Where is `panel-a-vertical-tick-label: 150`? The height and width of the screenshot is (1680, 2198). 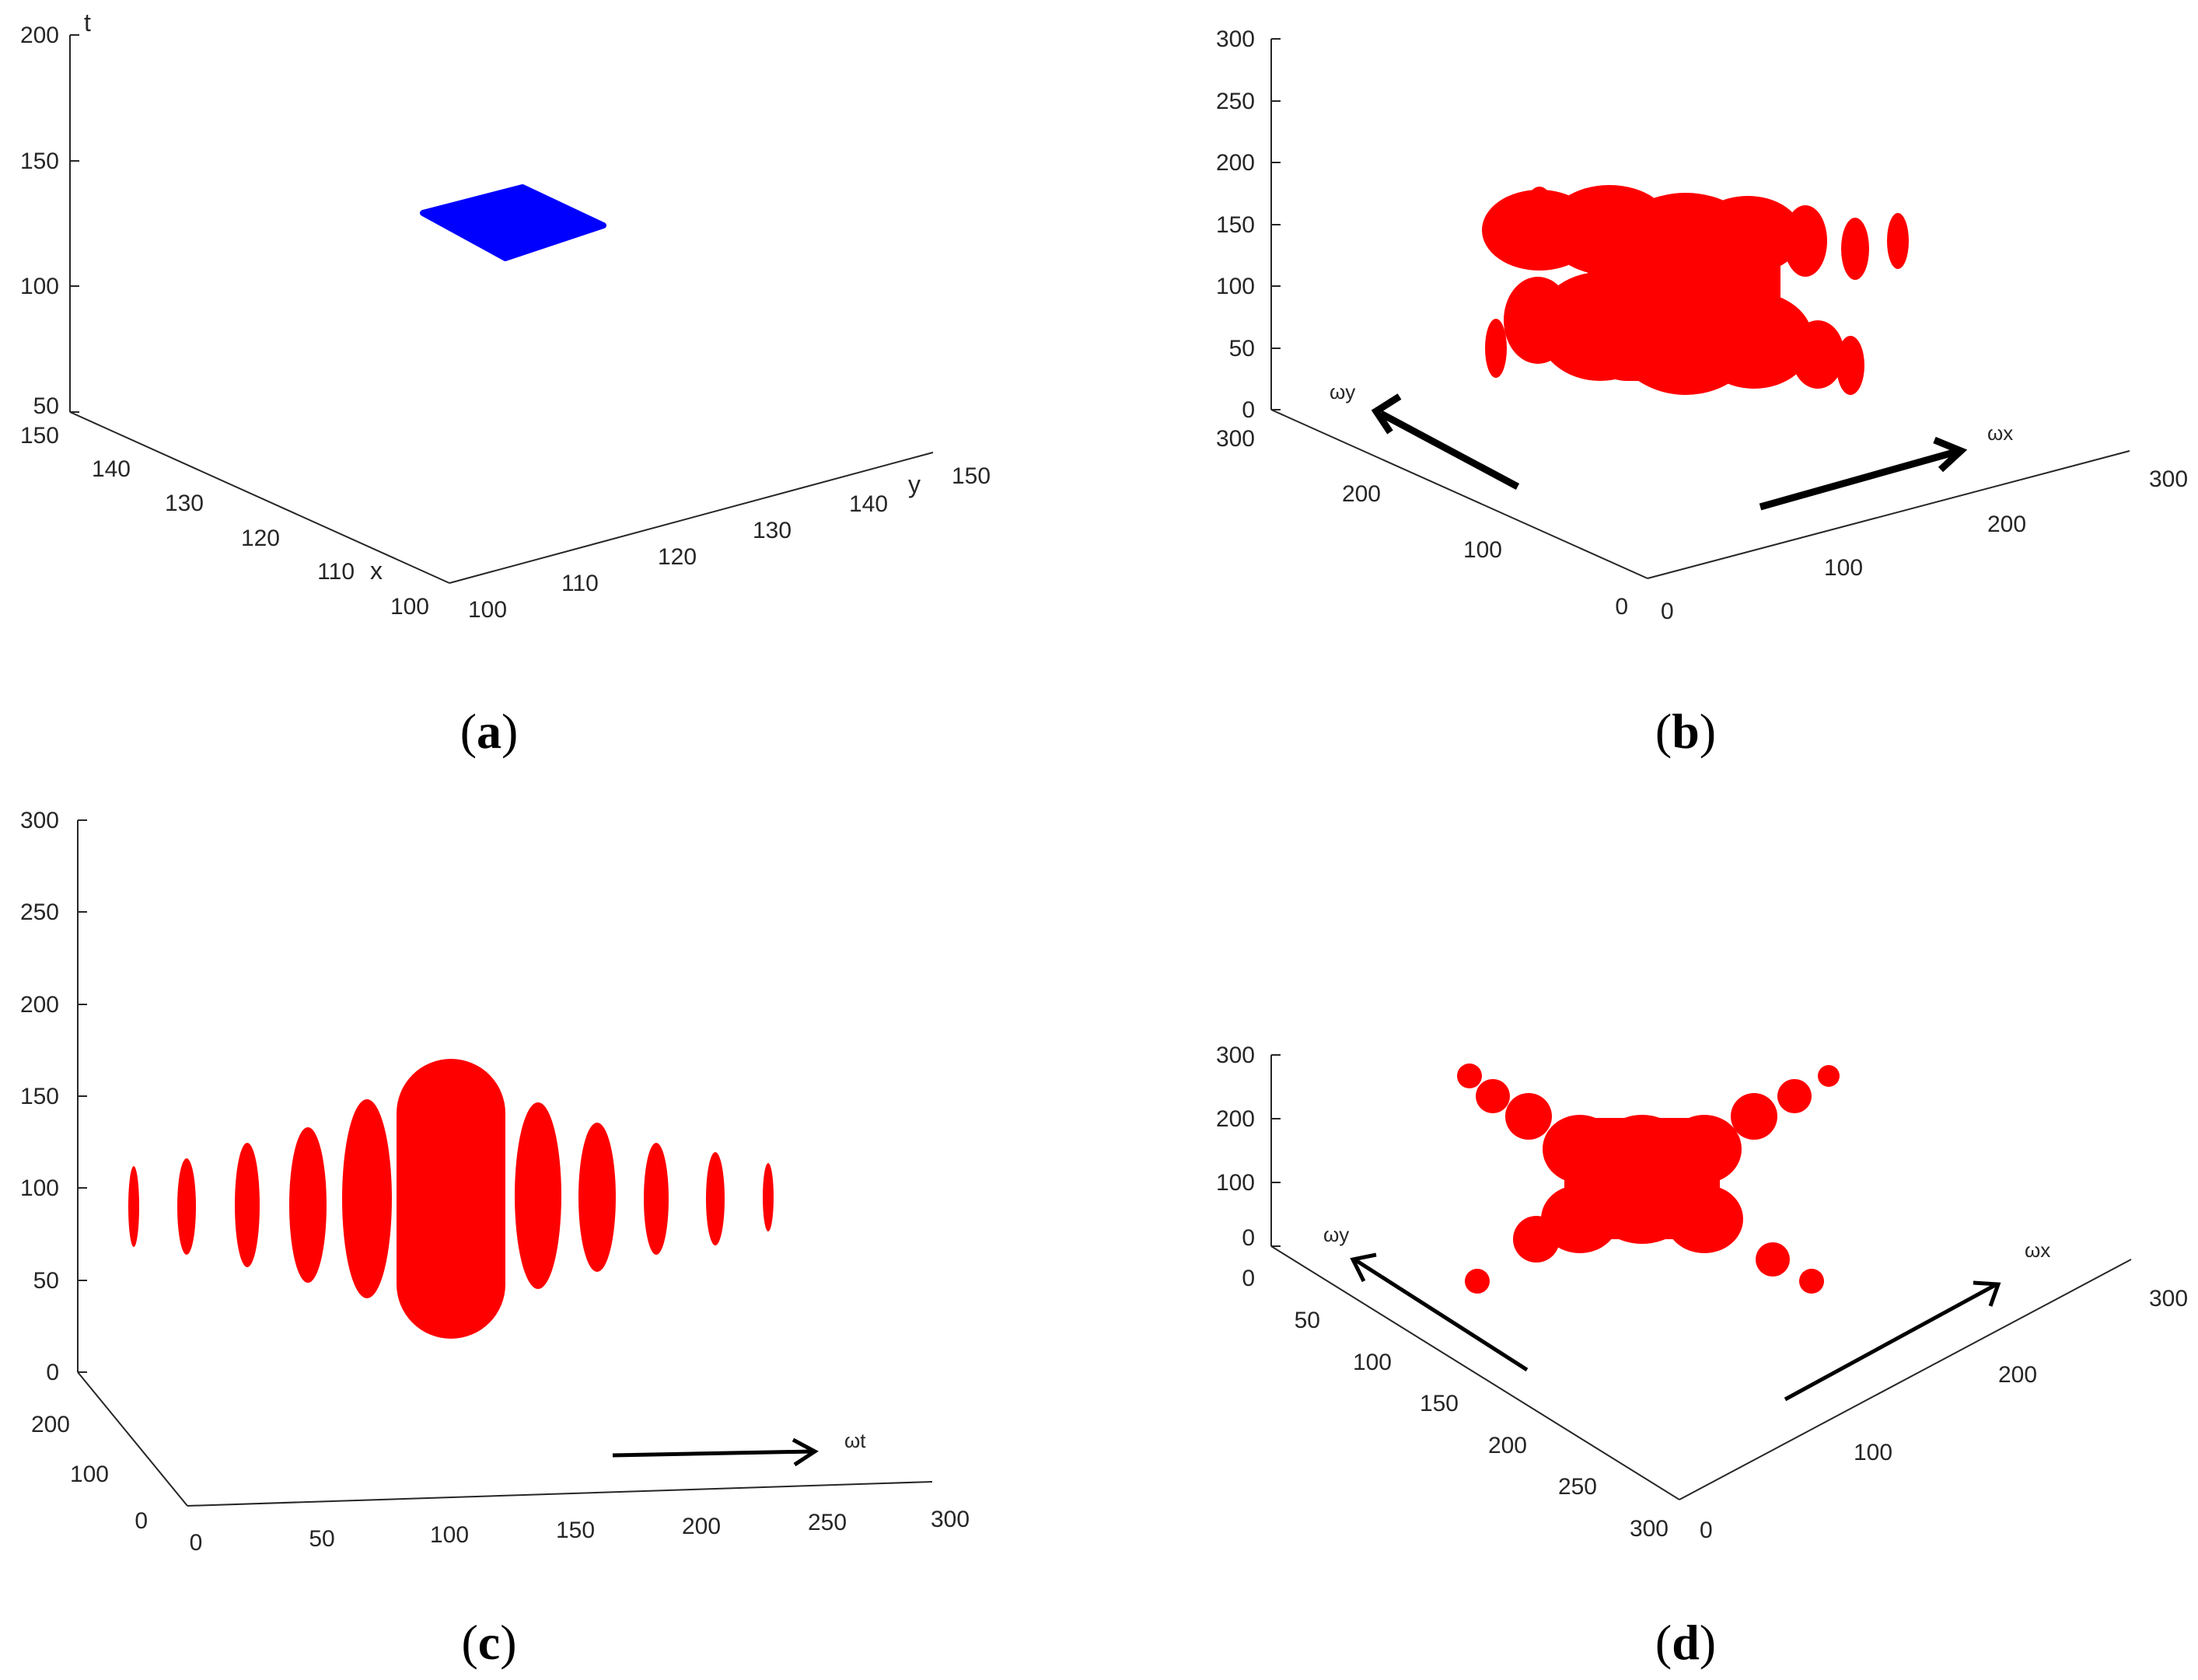 panel-a-vertical-tick-label: 150 is located at coordinates (39, 161).